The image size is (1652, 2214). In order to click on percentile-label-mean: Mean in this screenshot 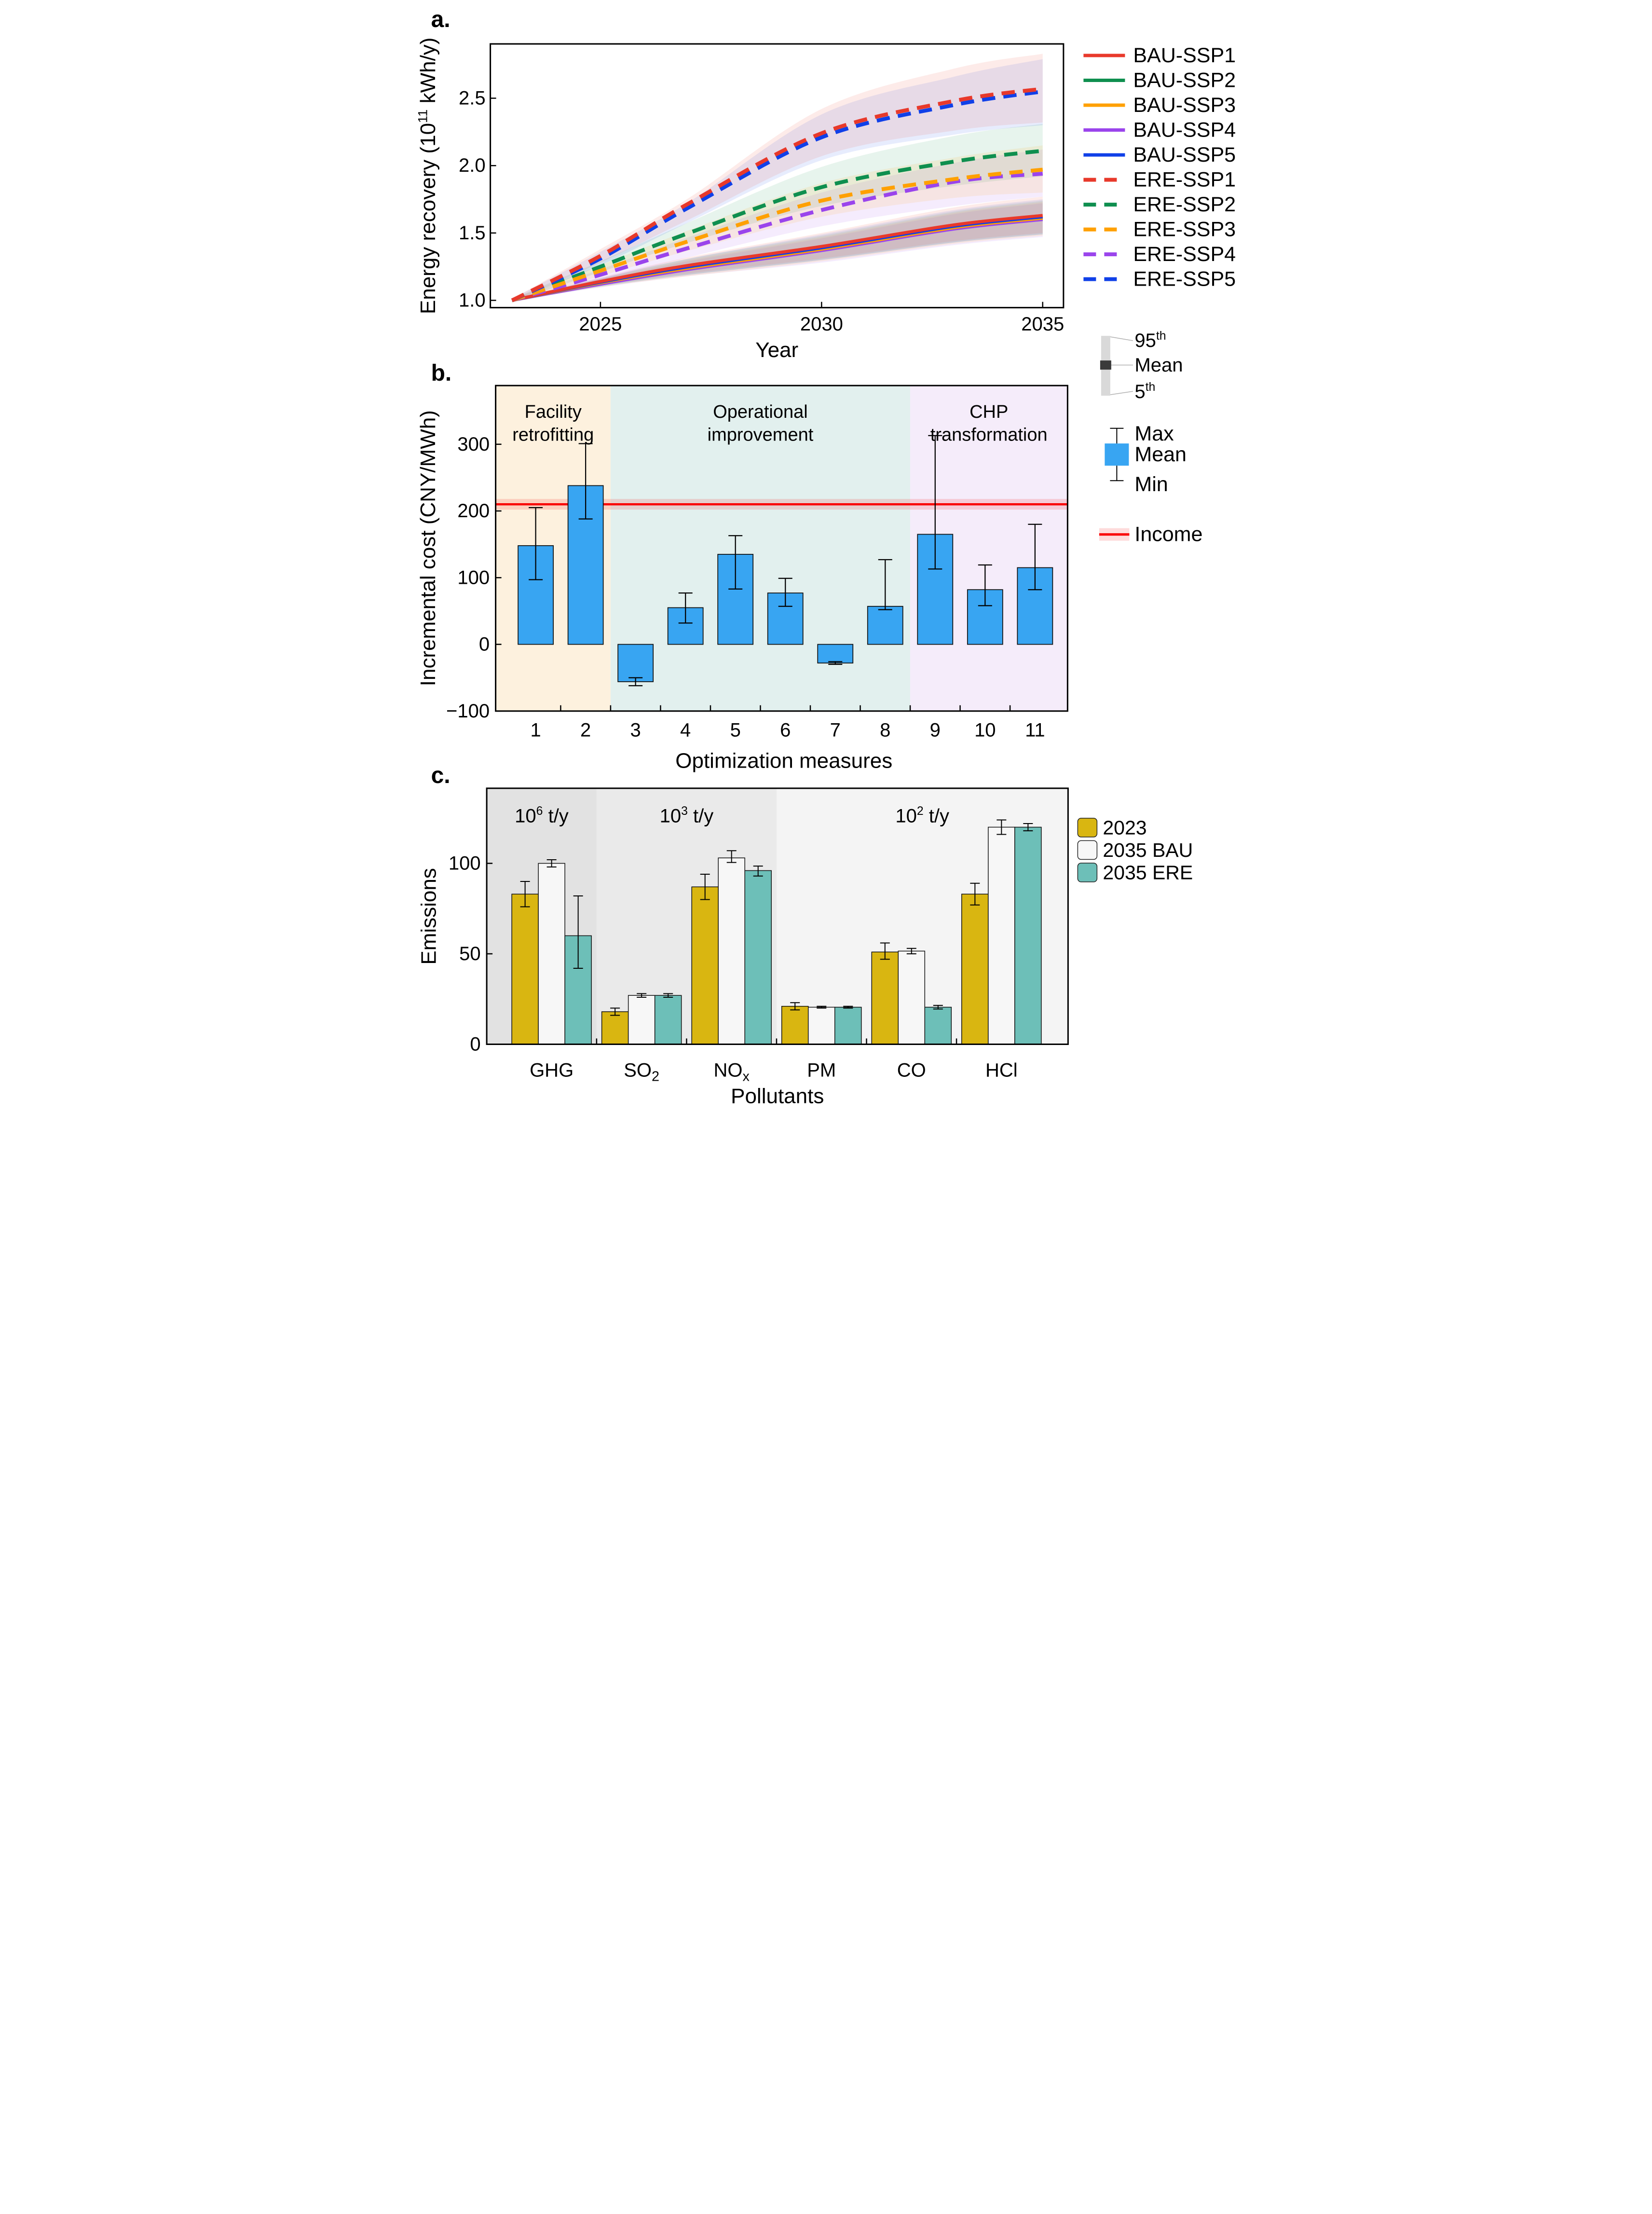, I will do `click(1158, 365)`.